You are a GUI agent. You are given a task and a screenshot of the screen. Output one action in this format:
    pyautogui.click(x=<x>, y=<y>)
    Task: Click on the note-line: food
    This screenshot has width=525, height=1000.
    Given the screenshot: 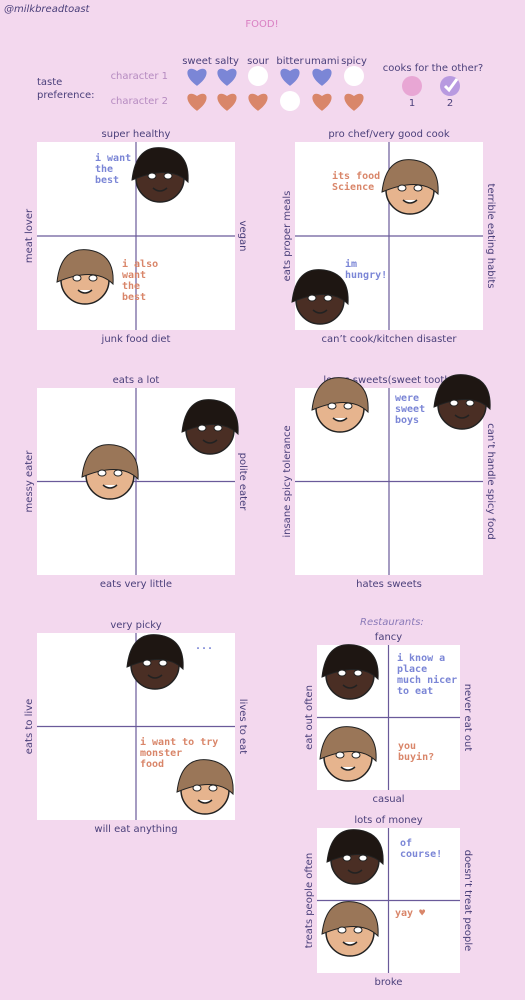 What is the action you would take?
    pyautogui.click(x=152, y=764)
    